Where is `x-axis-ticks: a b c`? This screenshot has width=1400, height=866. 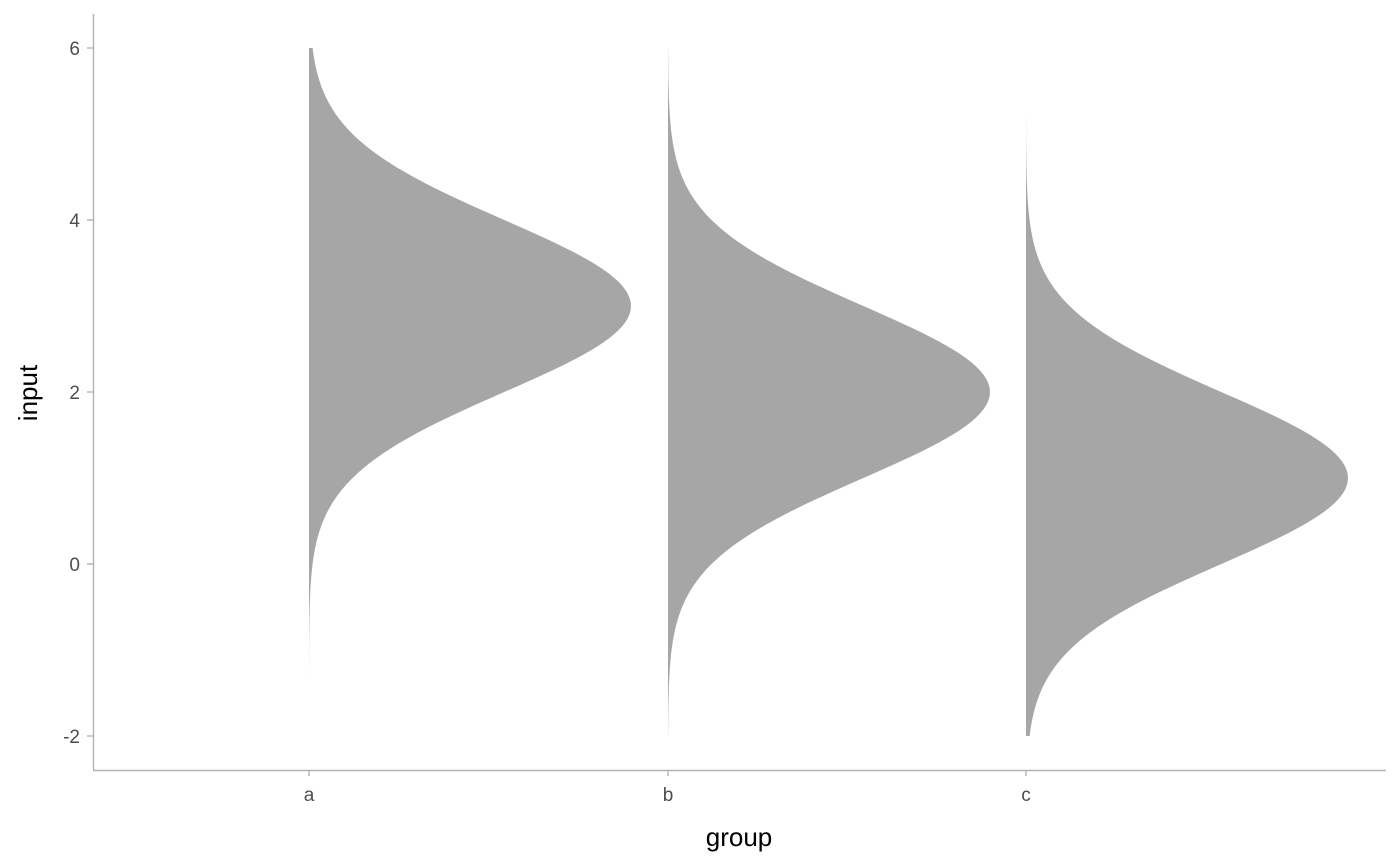 x-axis-ticks: a b c is located at coordinates (667, 788).